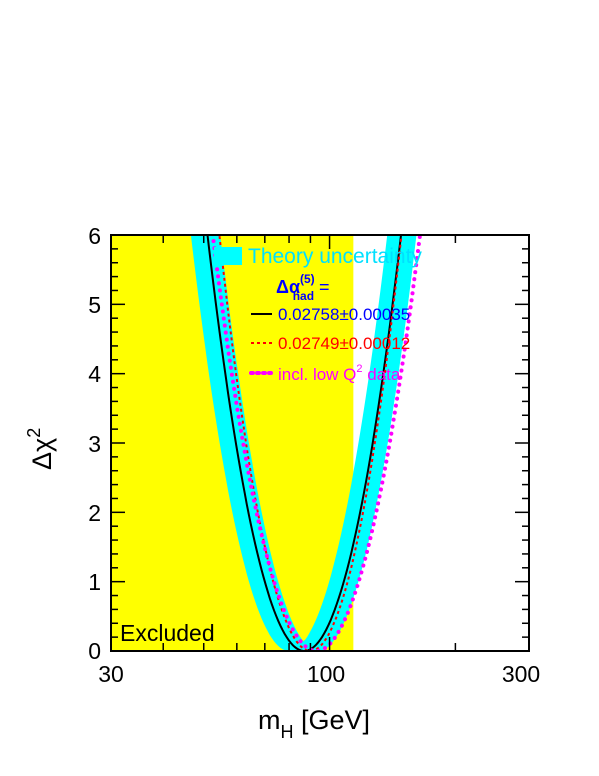 The width and height of the screenshot is (599, 776). What do you see at coordinates (94, 582) in the screenshot?
I see `y-tick-label-1: 1` at bounding box center [94, 582].